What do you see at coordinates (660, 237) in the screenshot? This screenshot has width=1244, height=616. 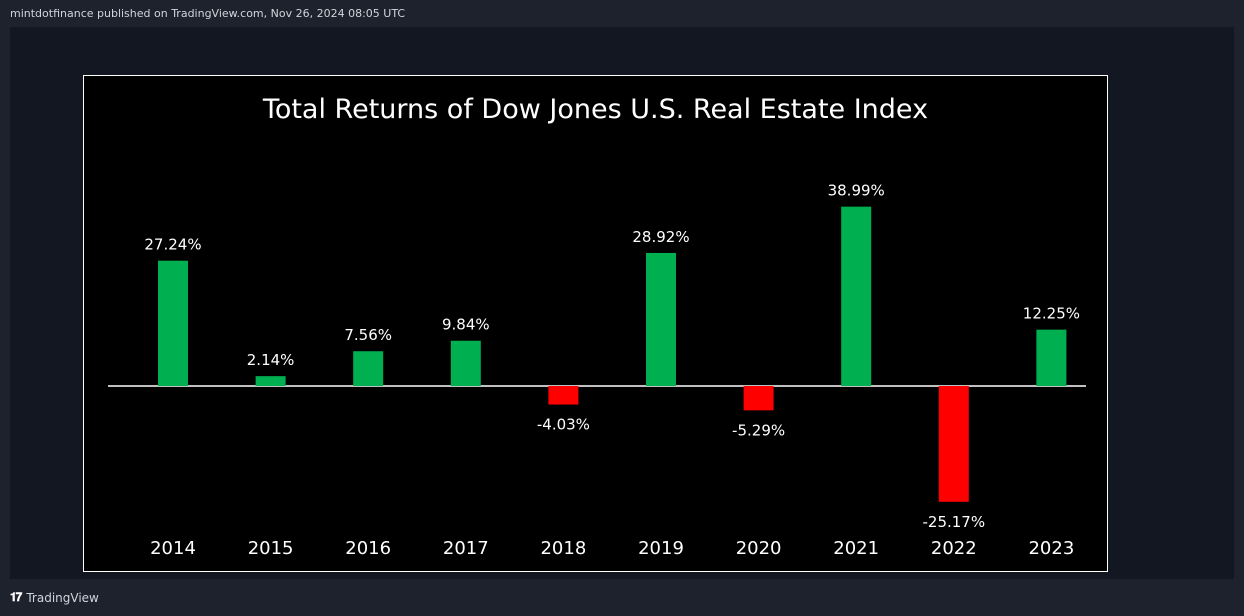 I see `data-label-2019: 28.92%` at bounding box center [660, 237].